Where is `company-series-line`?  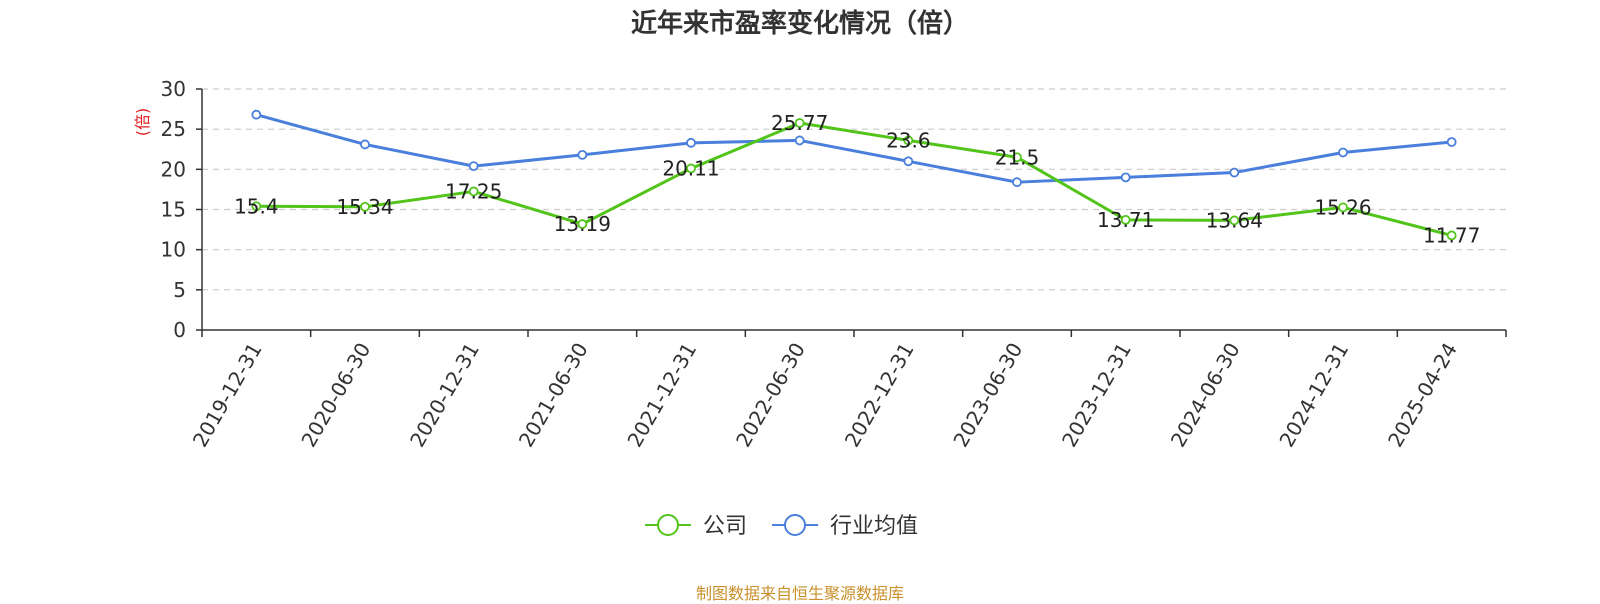 company-series-line is located at coordinates (854, 179).